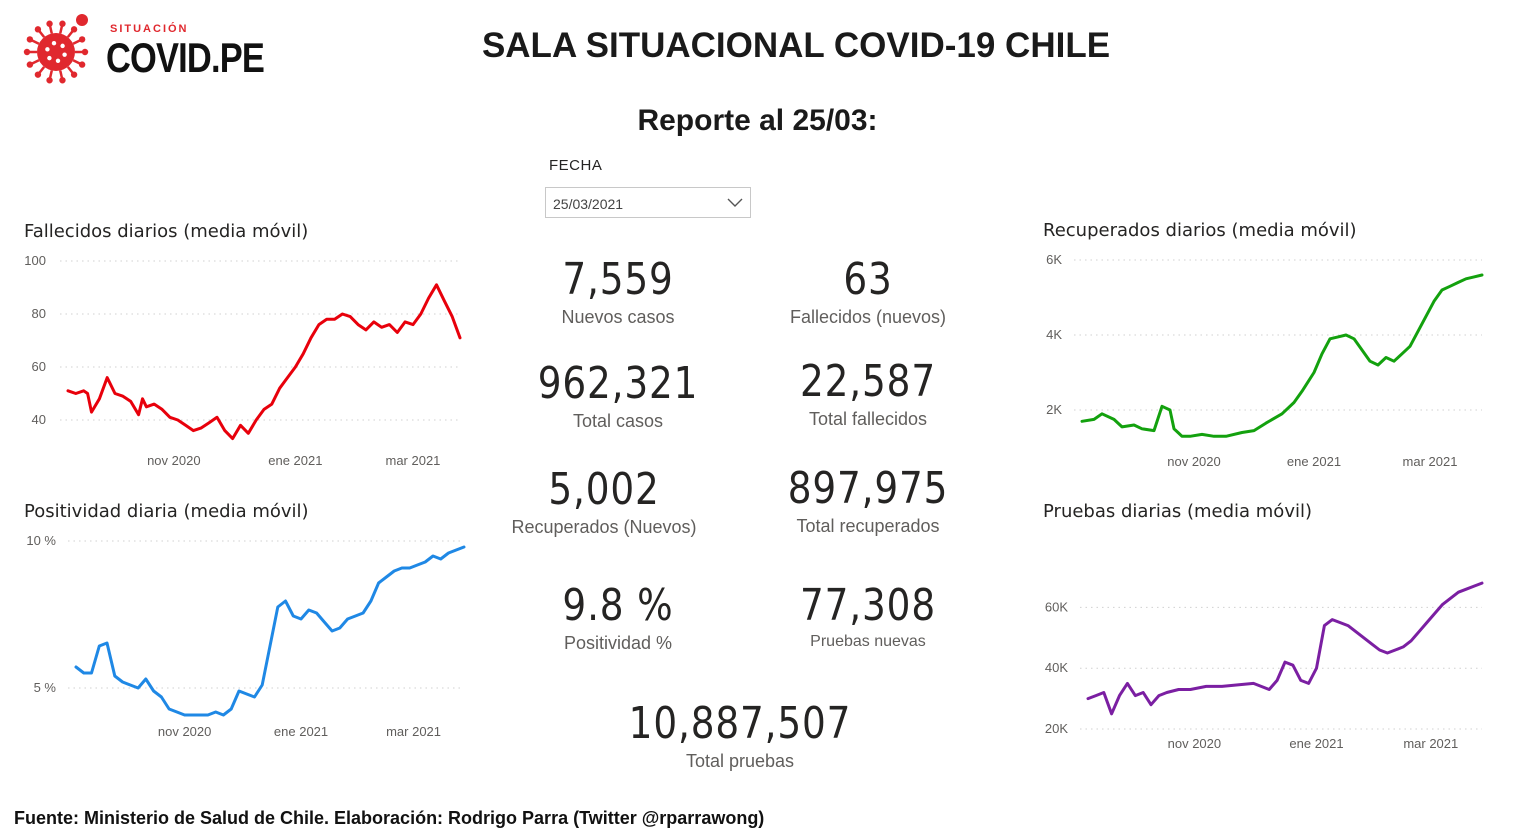 The width and height of the screenshot is (1515, 839). Describe the element at coordinates (576, 165) in the screenshot. I see `date-filter-label: FECHA` at that location.